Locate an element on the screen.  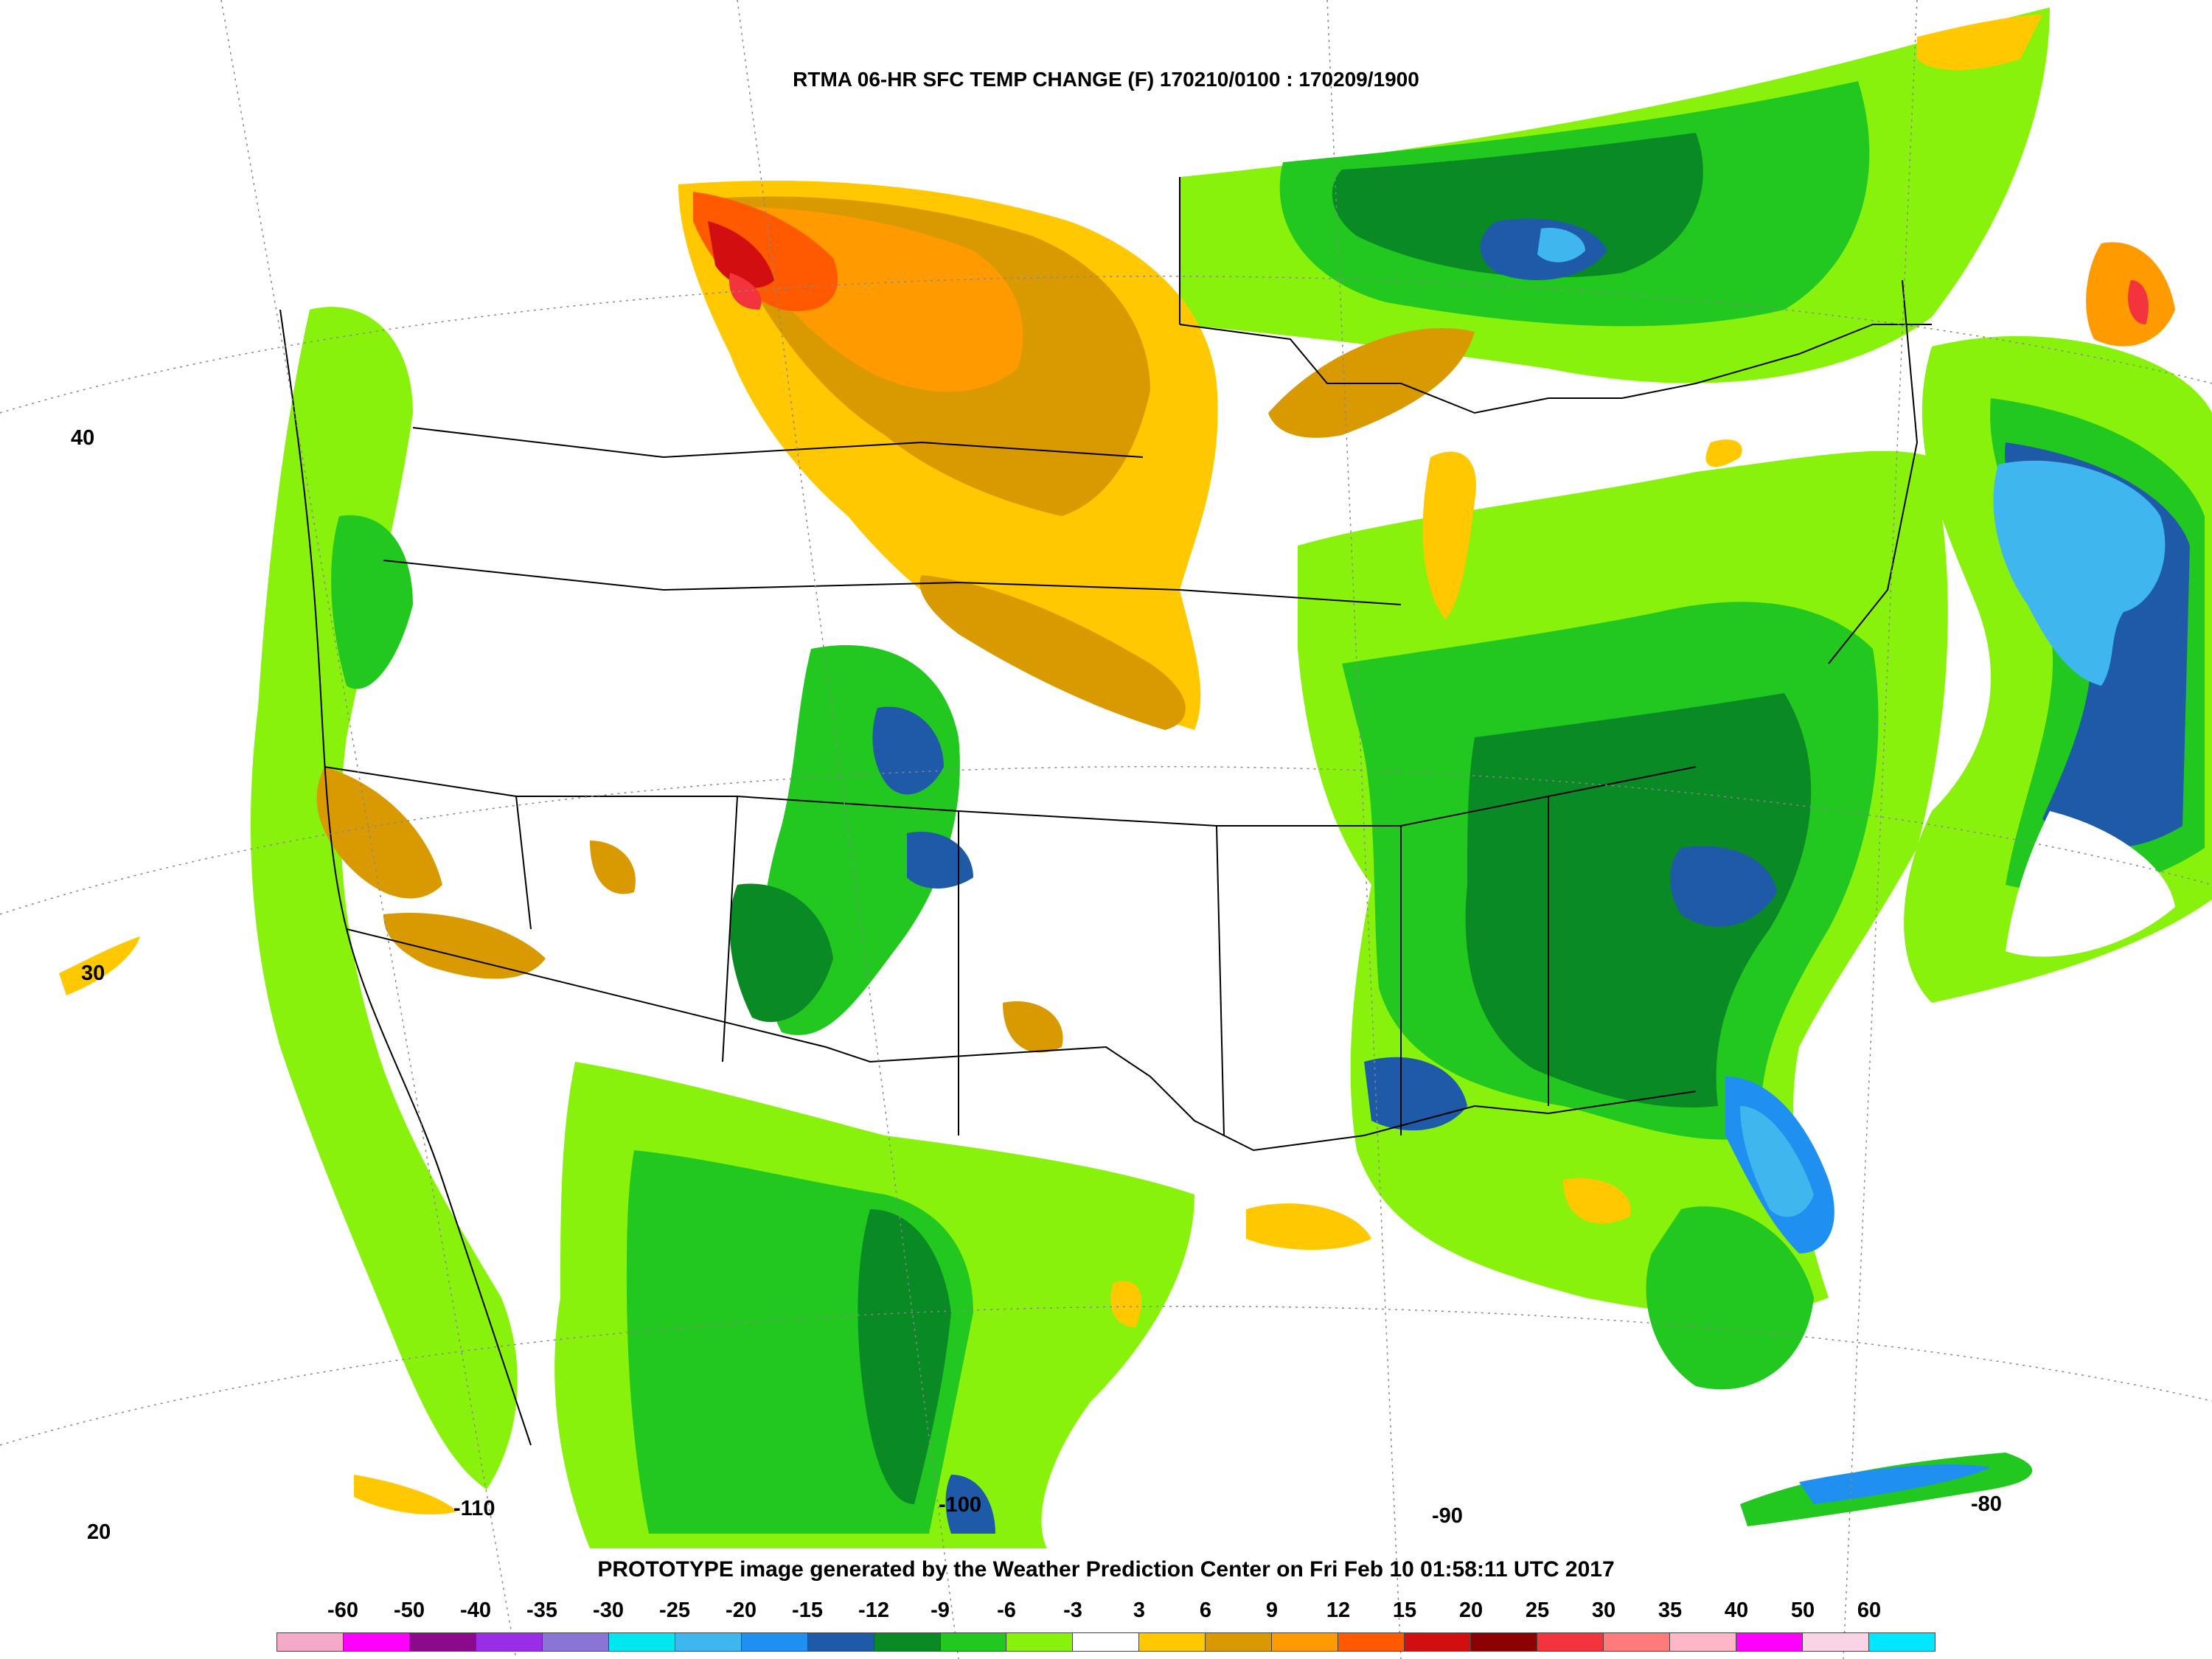
lon-label-100: -100 is located at coordinates (960, 1505).